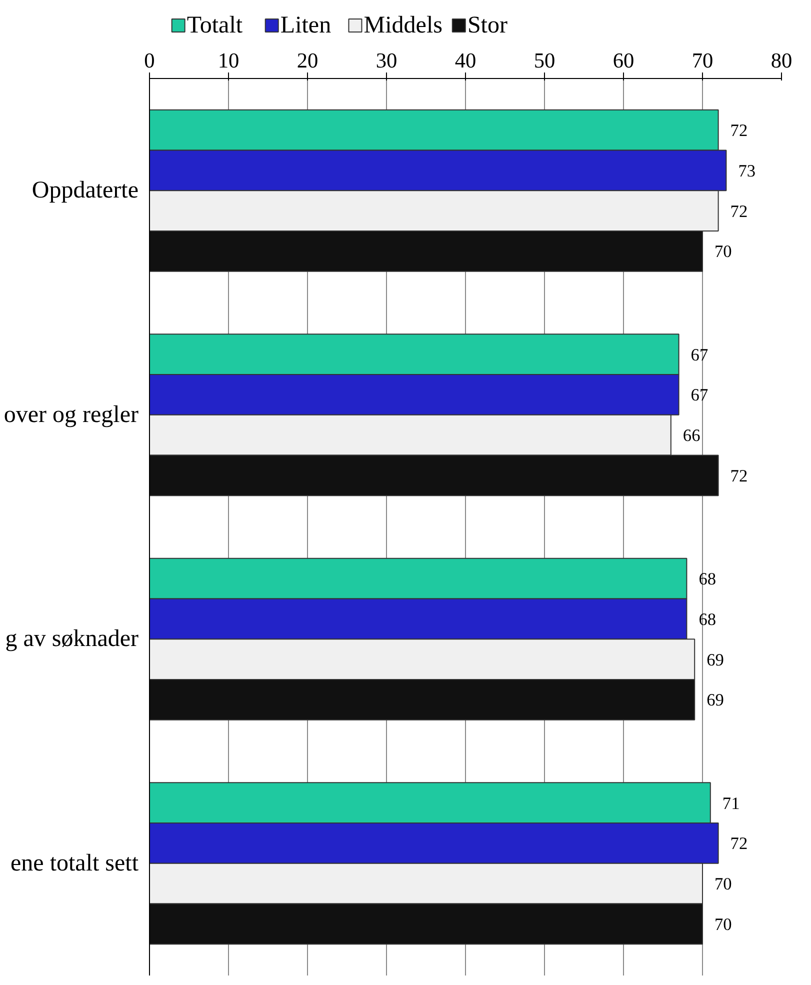 The image size is (811, 985). What do you see at coordinates (465, 60) in the screenshot?
I see `x-tick-label: 40` at bounding box center [465, 60].